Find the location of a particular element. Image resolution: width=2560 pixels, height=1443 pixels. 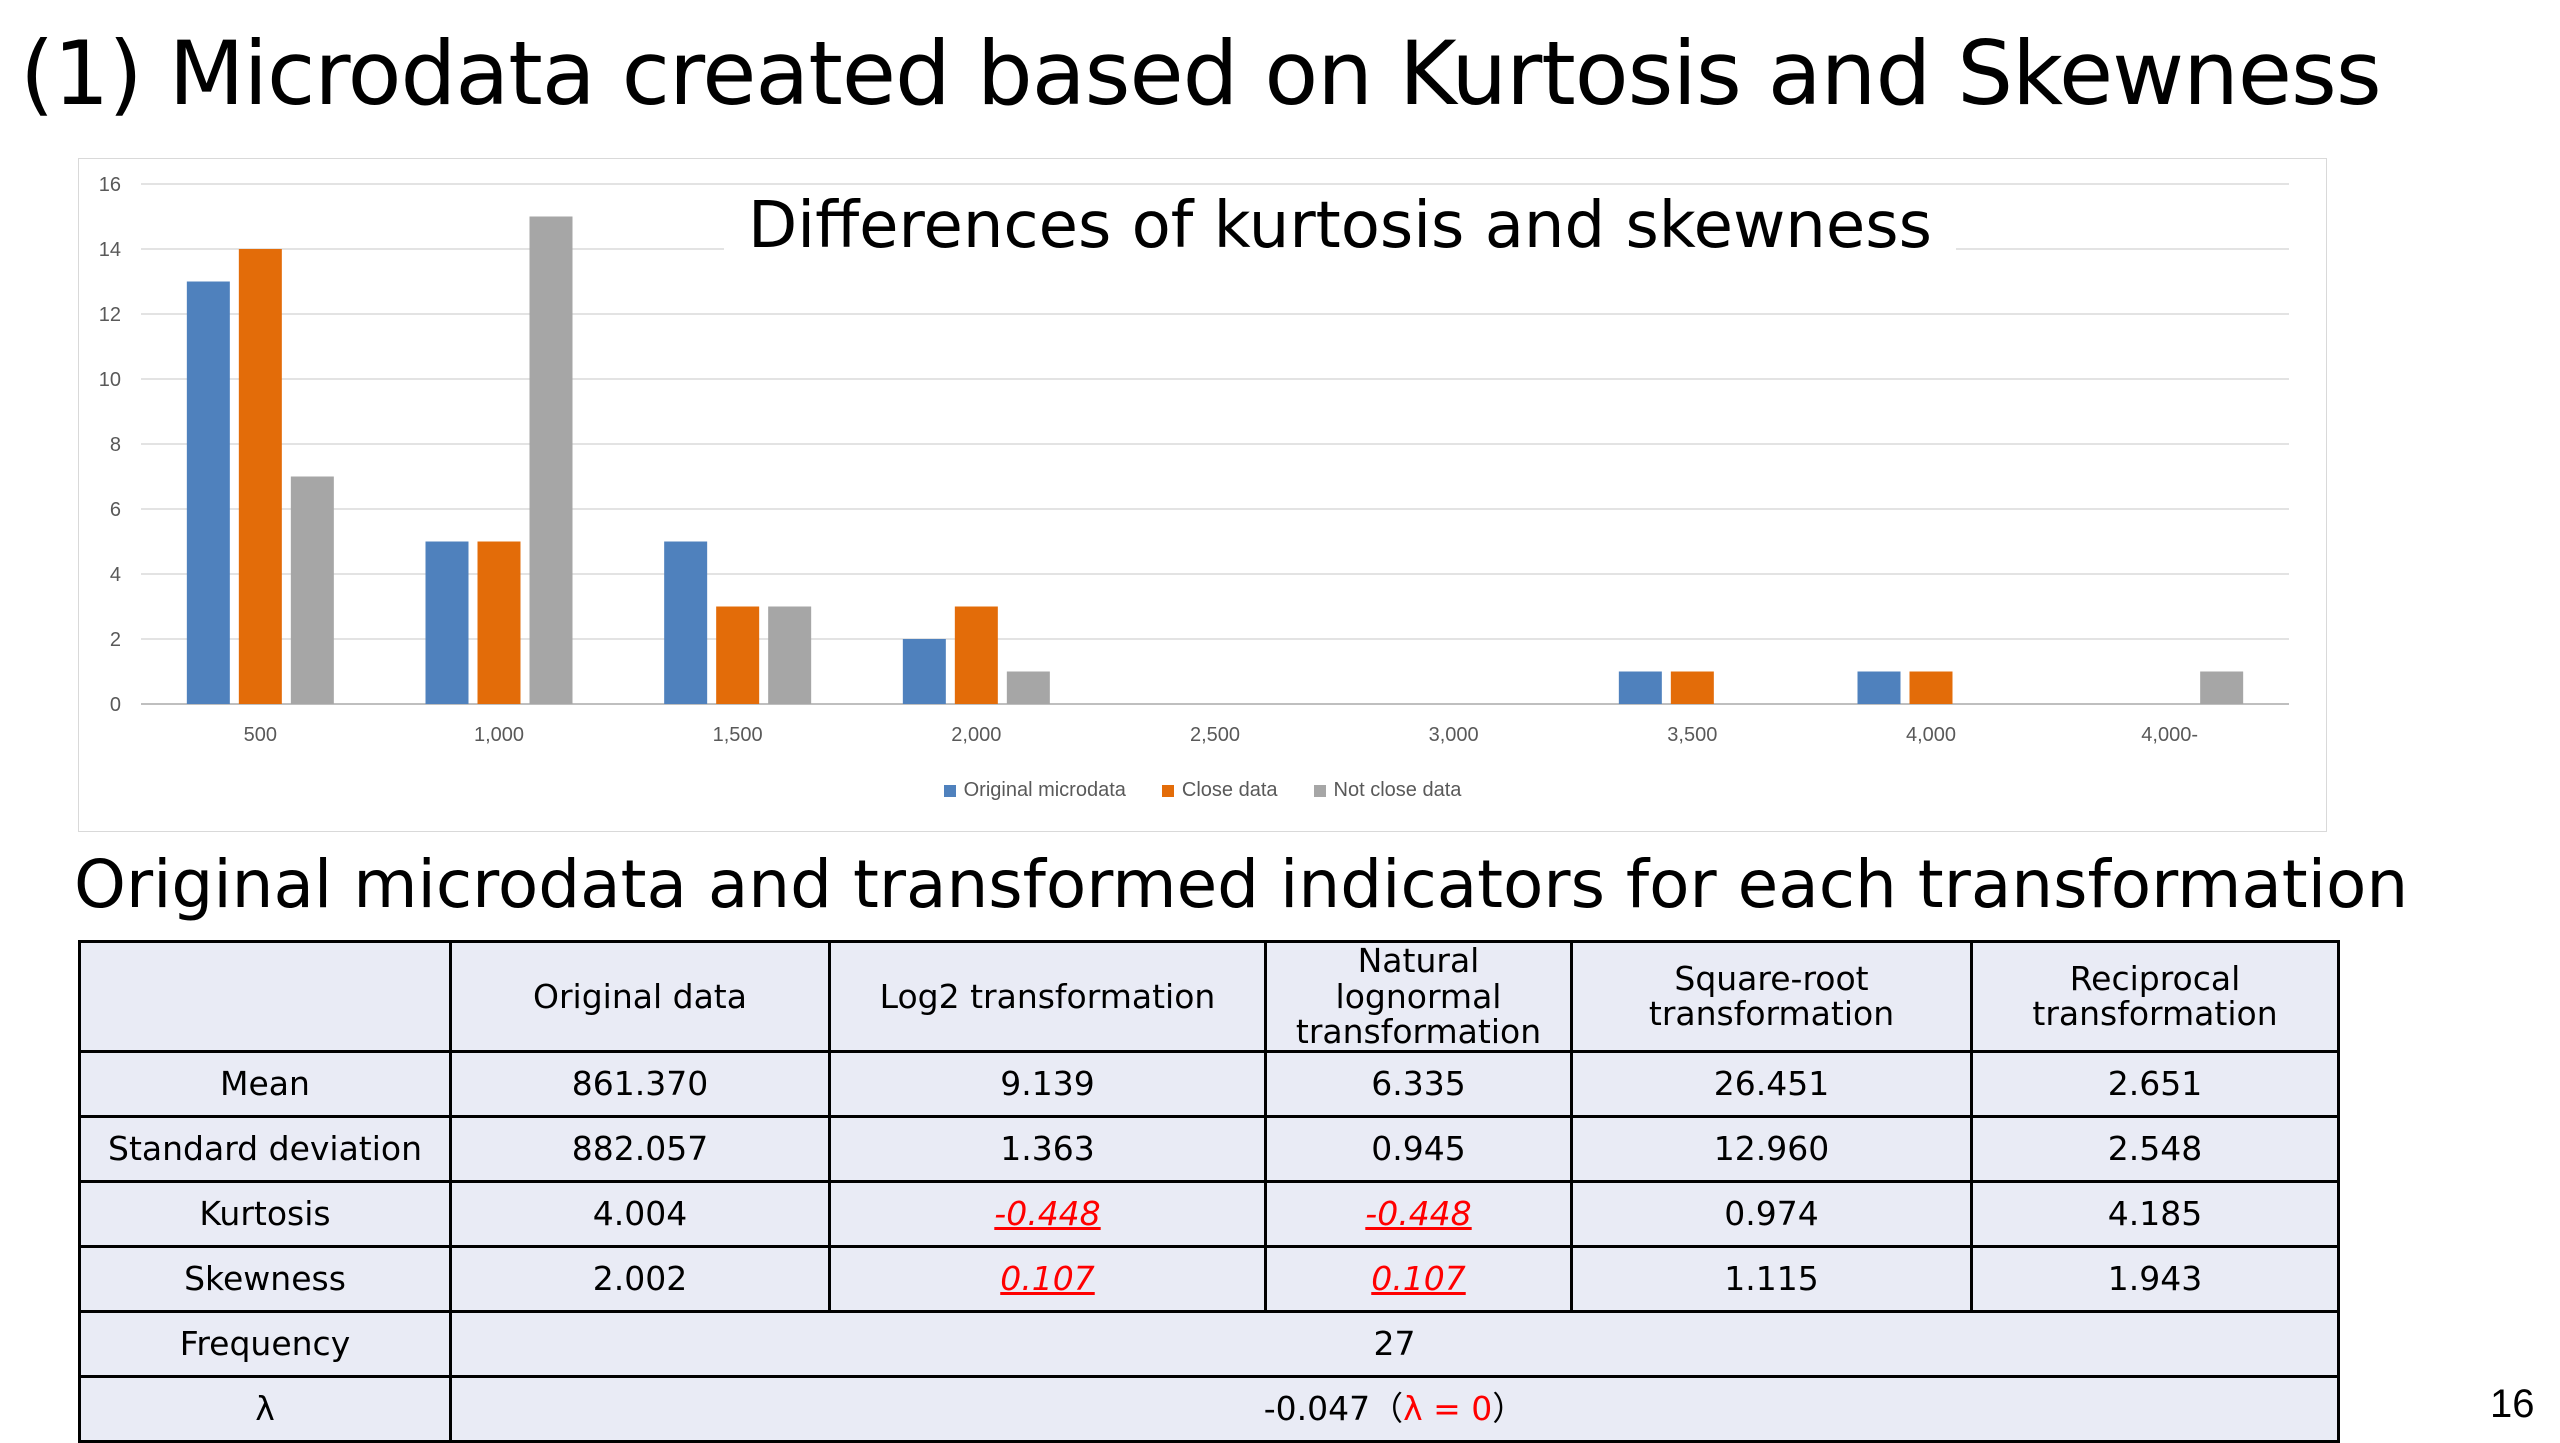

y-tick-label: 2 is located at coordinates (115, 640).